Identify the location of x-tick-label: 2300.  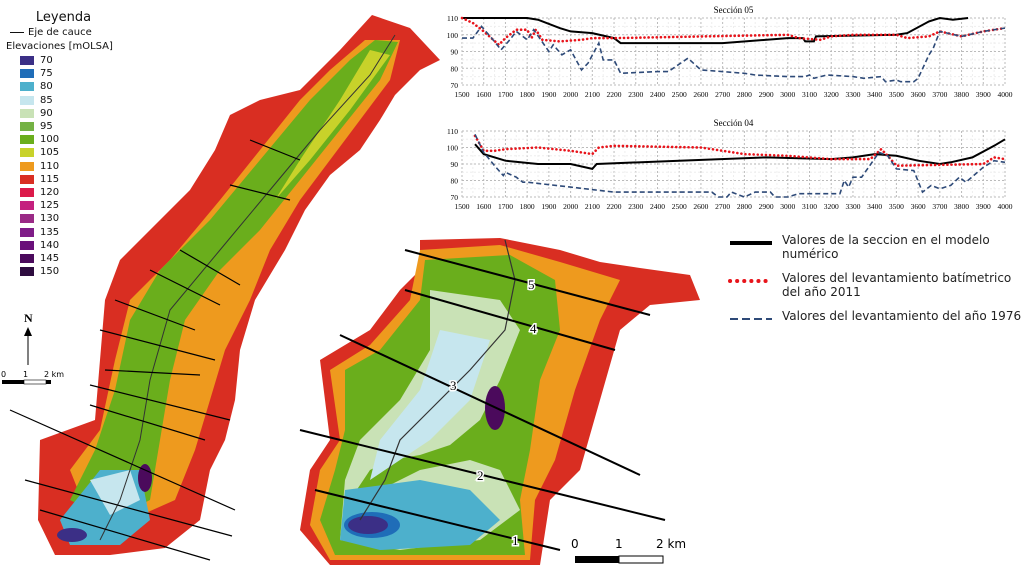
(635, 94).